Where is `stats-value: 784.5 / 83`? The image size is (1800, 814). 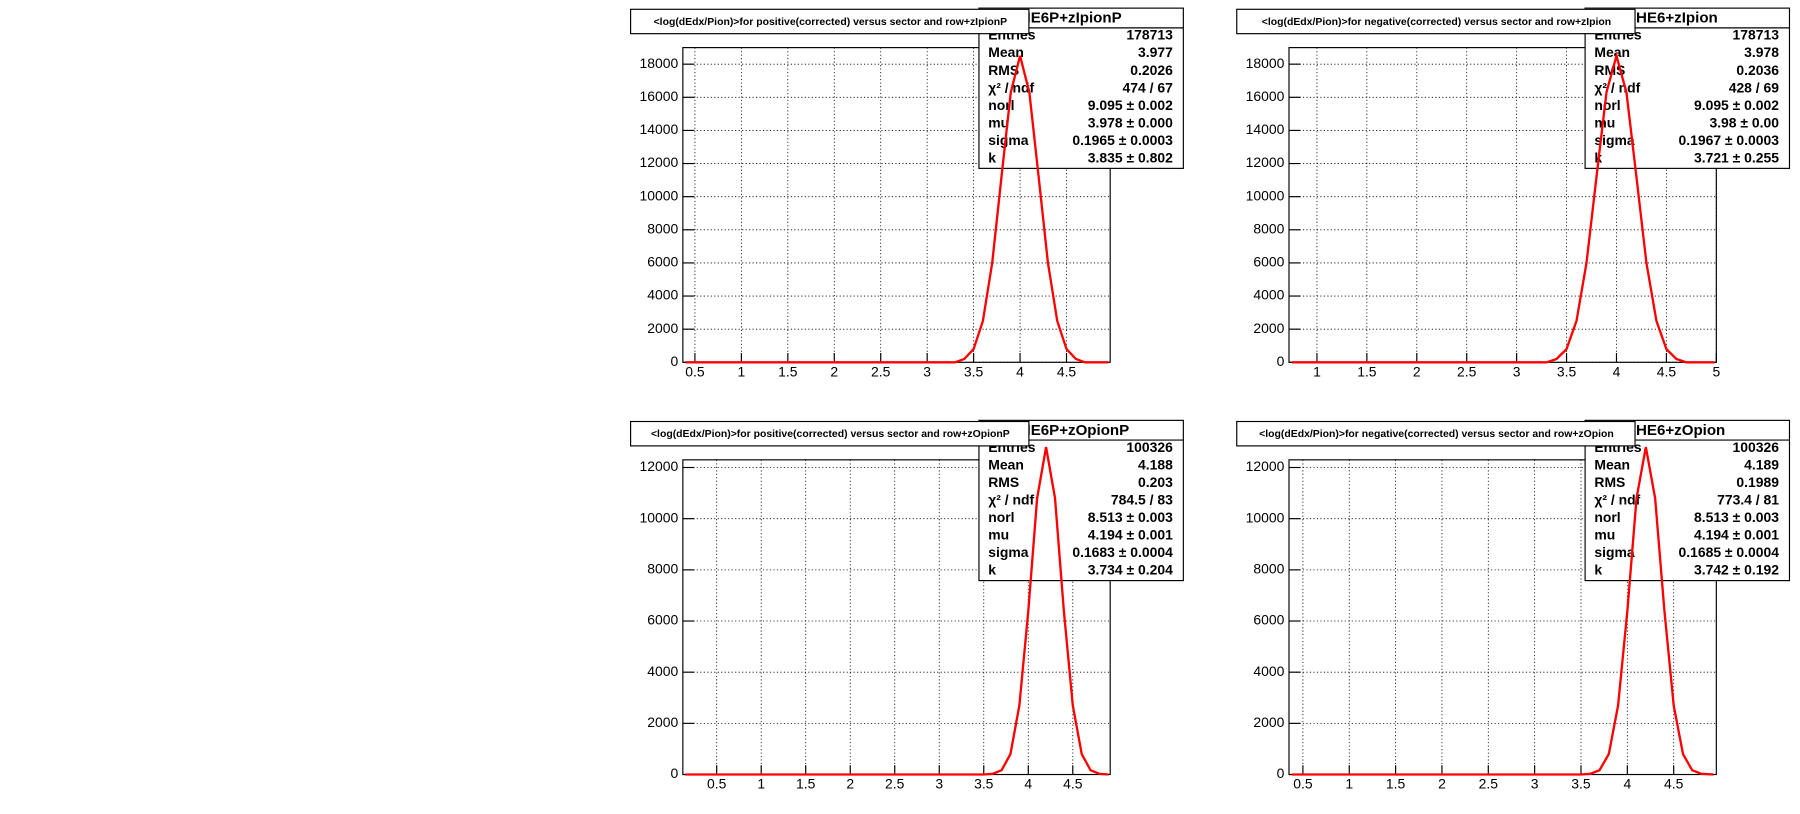
stats-value: 784.5 / 83 is located at coordinates (1142, 500).